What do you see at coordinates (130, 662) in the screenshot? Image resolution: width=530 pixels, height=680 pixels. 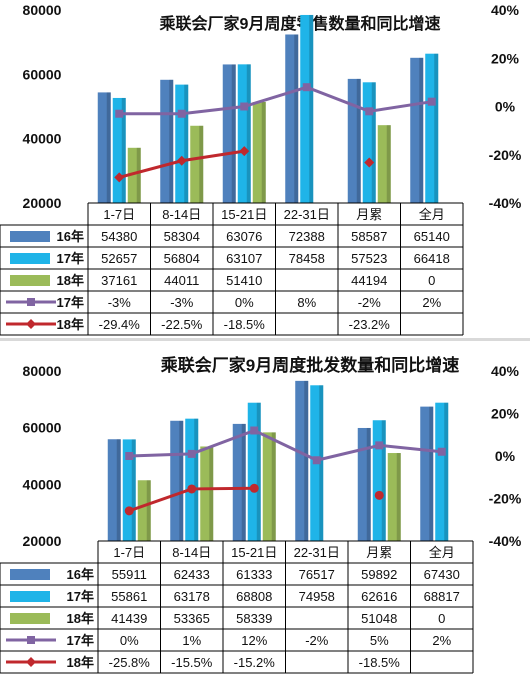 I see `table-cell: -25.8%` at bounding box center [130, 662].